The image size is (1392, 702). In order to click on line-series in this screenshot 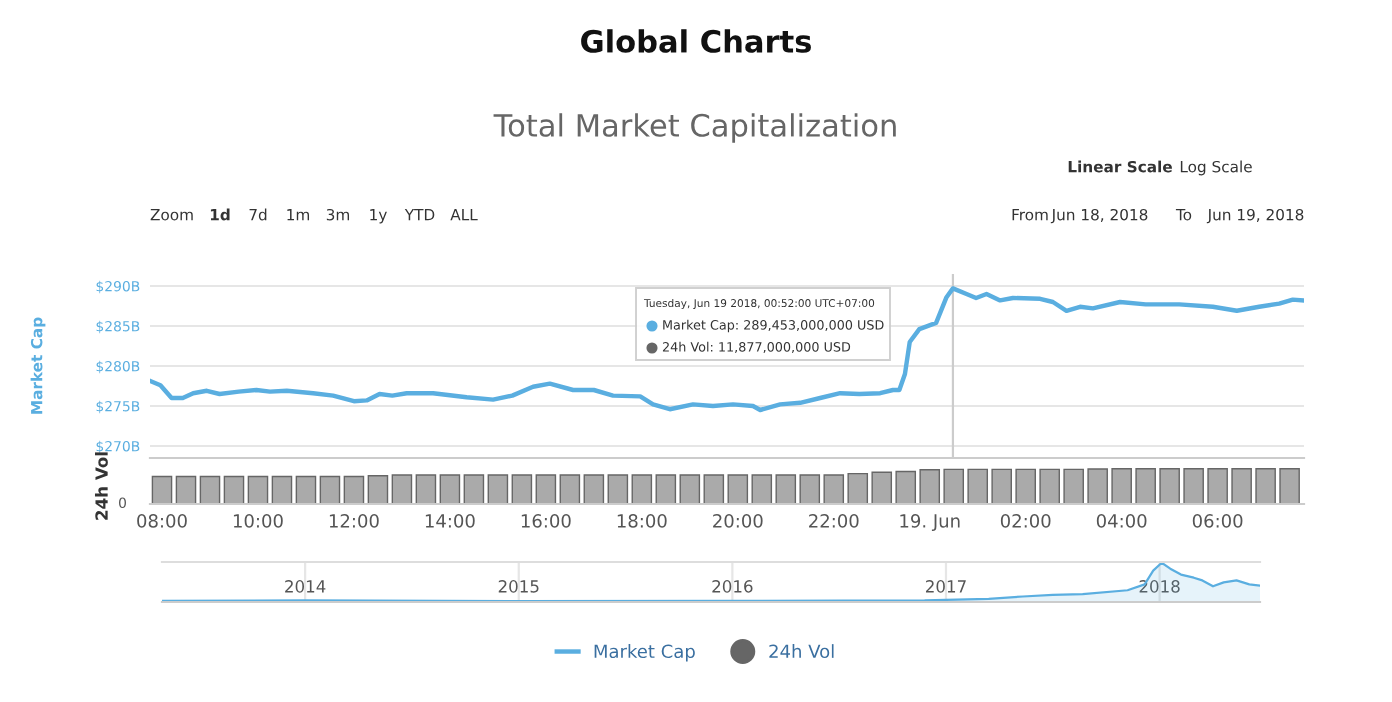, I will do `click(727, 349)`.